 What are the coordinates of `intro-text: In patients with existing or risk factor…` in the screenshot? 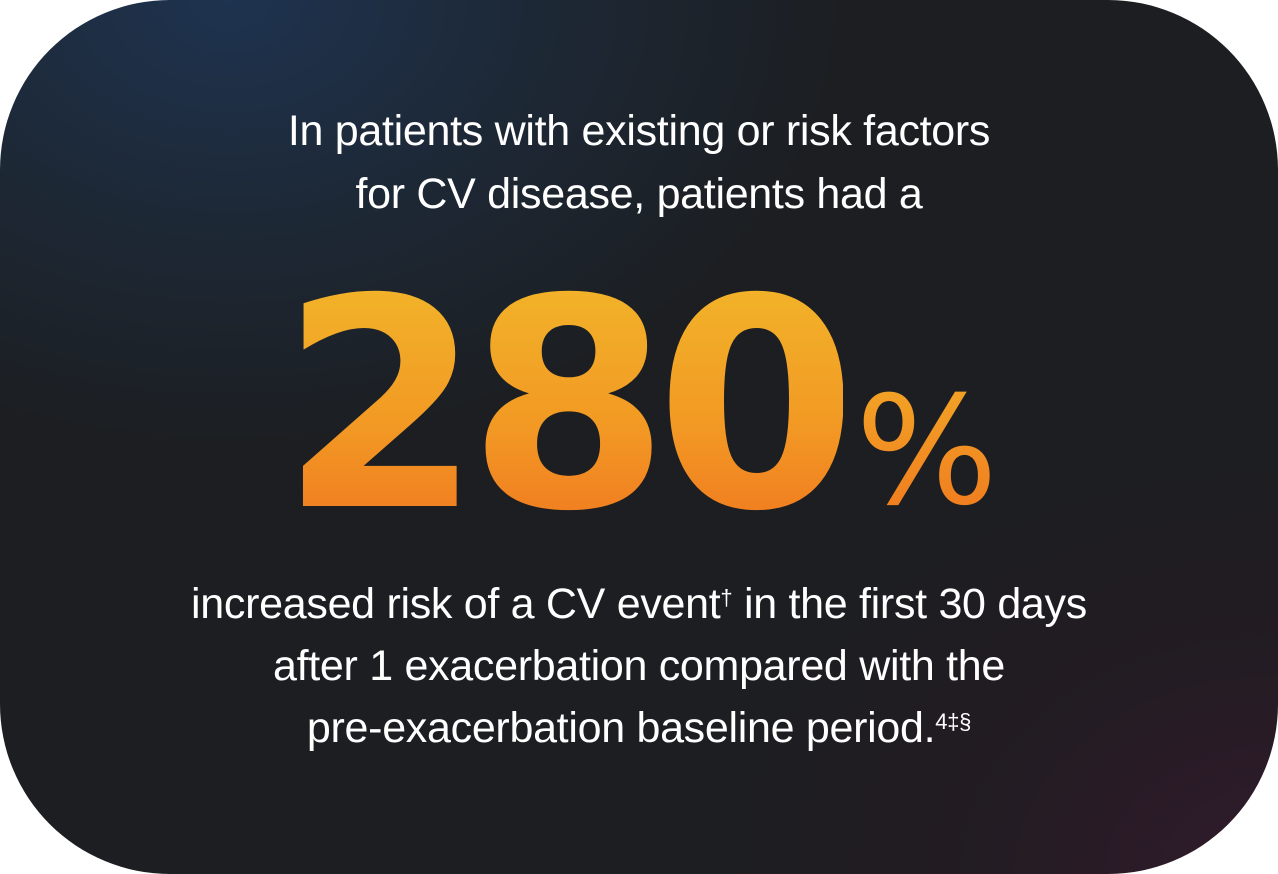 It's located at (639, 163).